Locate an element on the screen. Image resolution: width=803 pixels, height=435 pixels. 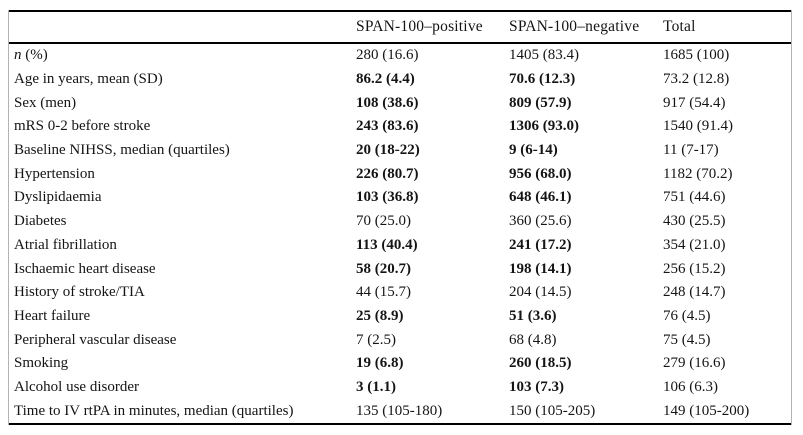
cell-total: 248 (14.7) is located at coordinates (694, 292).